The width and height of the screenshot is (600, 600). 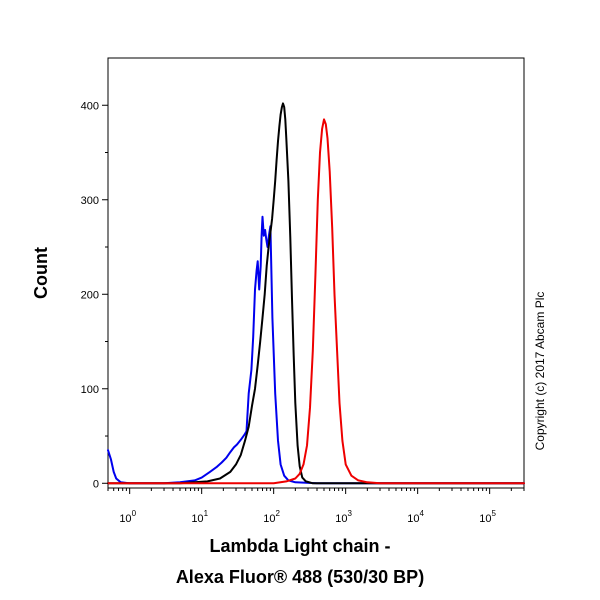 What do you see at coordinates (90, 295) in the screenshot?
I see `y-tick-label: 200` at bounding box center [90, 295].